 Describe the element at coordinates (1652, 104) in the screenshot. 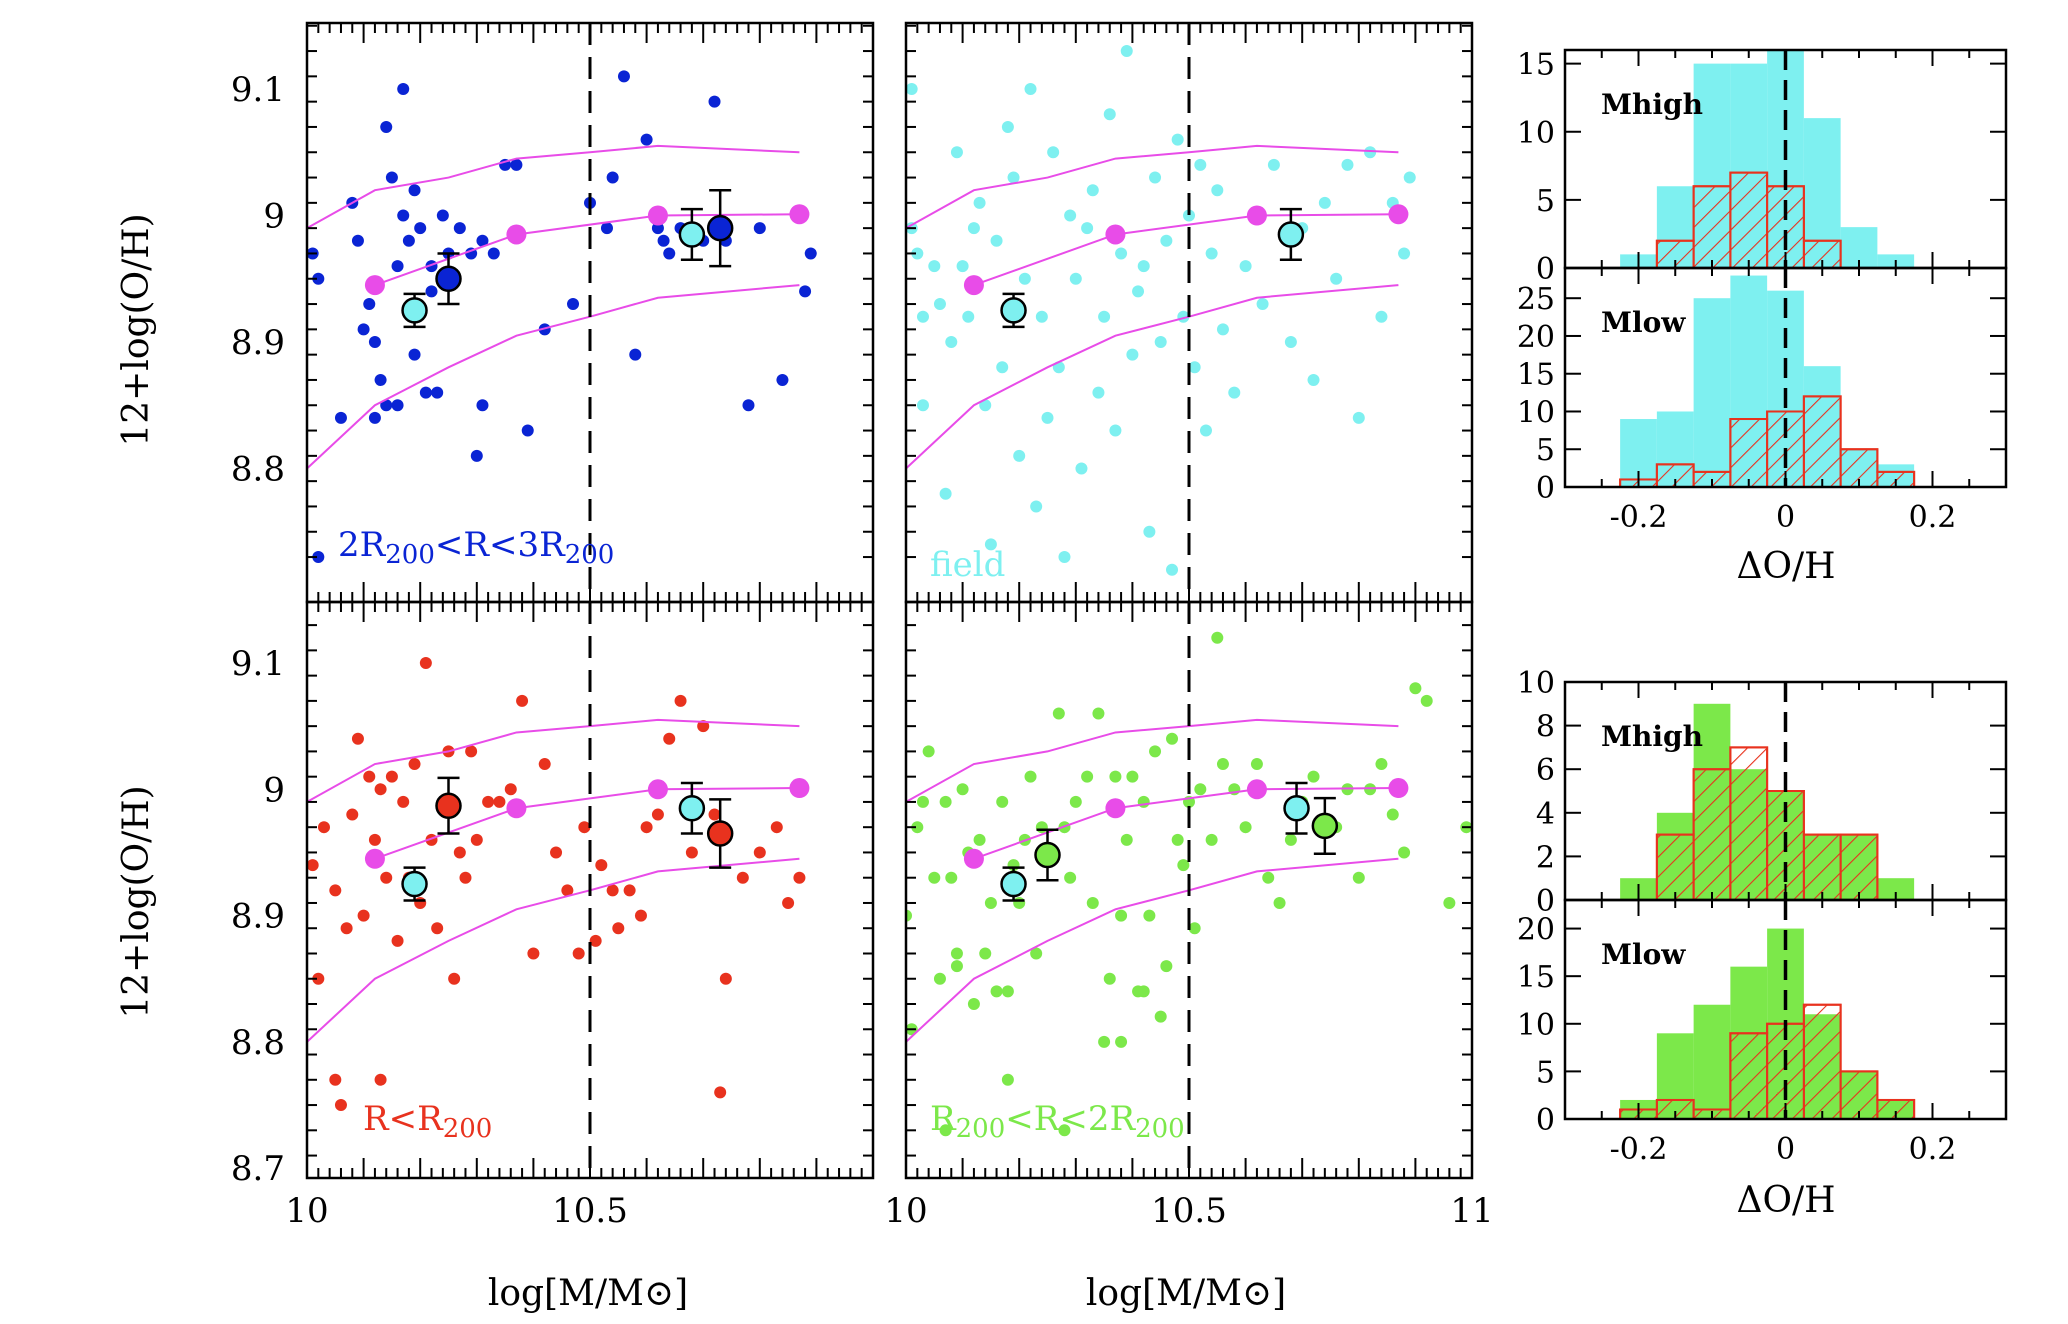

I see `hist-label: Mhigh` at that location.